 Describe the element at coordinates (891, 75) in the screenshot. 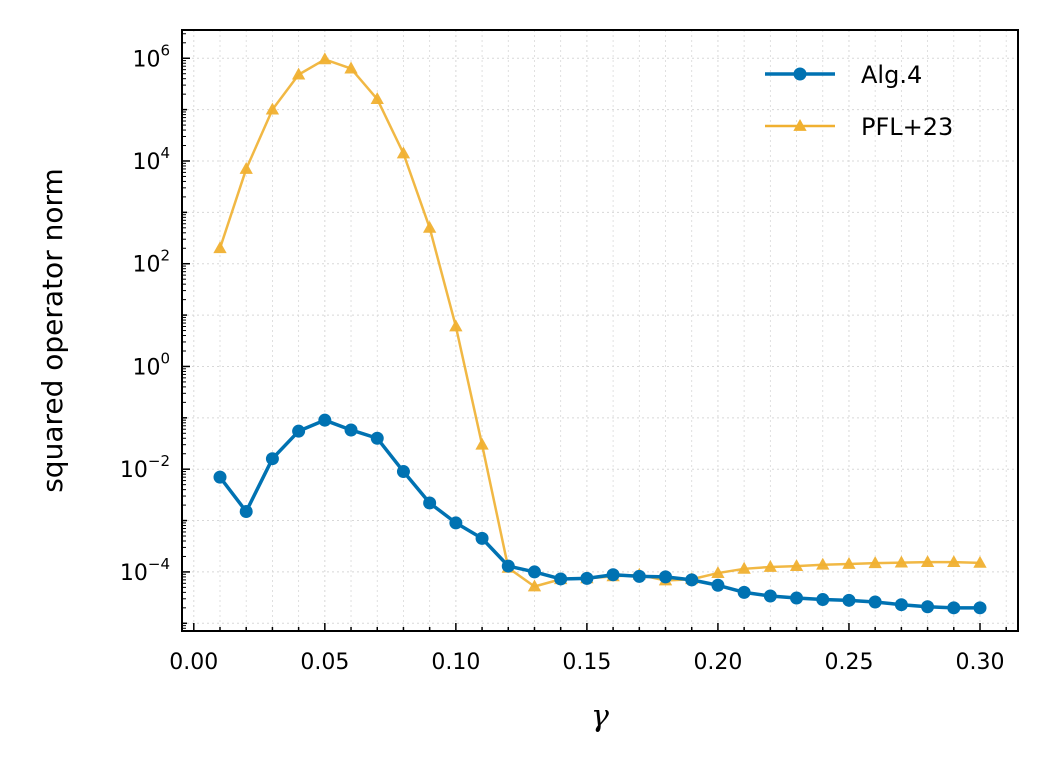

I see `legend-label: Alg.4` at that location.